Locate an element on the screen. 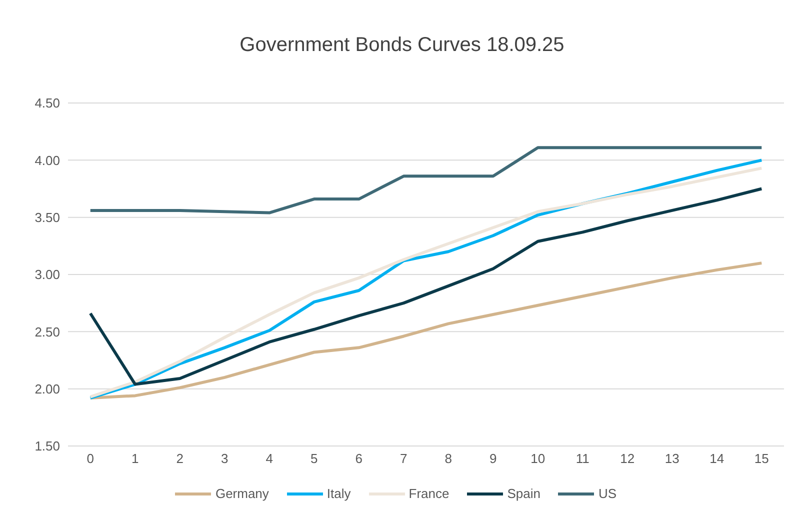  y-tick-label: 2.00 is located at coordinates (47, 388).